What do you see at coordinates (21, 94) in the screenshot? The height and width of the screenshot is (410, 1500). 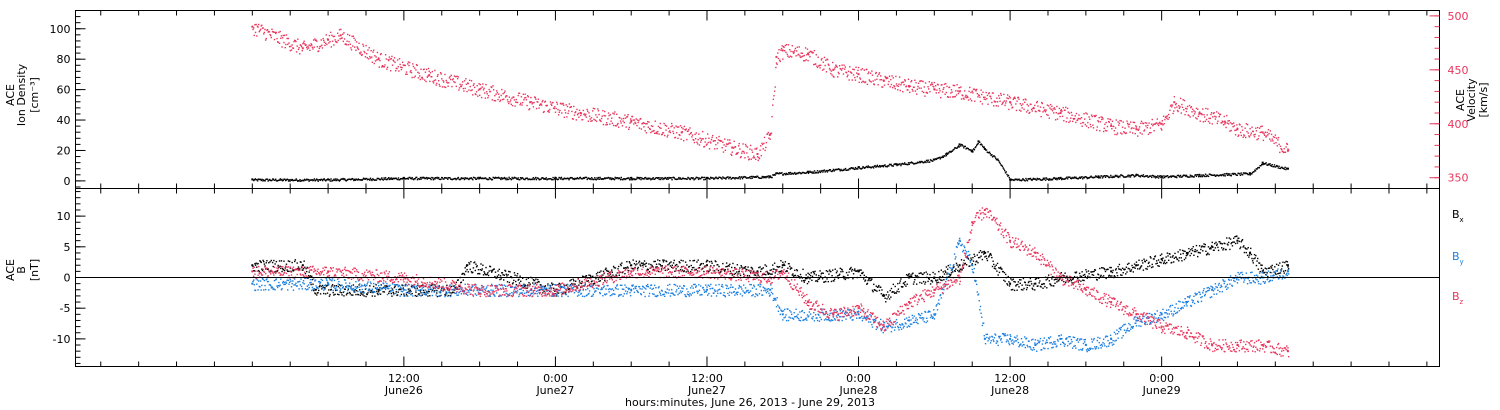 I see `top-left-axis-label-line-2: Ion Density` at bounding box center [21, 94].